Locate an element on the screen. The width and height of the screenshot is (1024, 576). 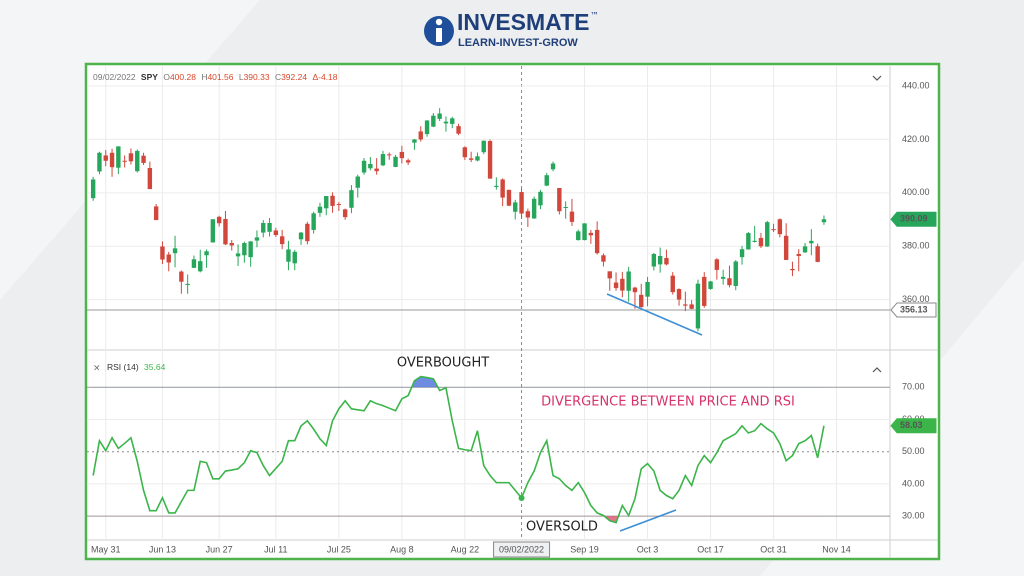
crosshair-price-tag: 356.13 is located at coordinates (914, 309).